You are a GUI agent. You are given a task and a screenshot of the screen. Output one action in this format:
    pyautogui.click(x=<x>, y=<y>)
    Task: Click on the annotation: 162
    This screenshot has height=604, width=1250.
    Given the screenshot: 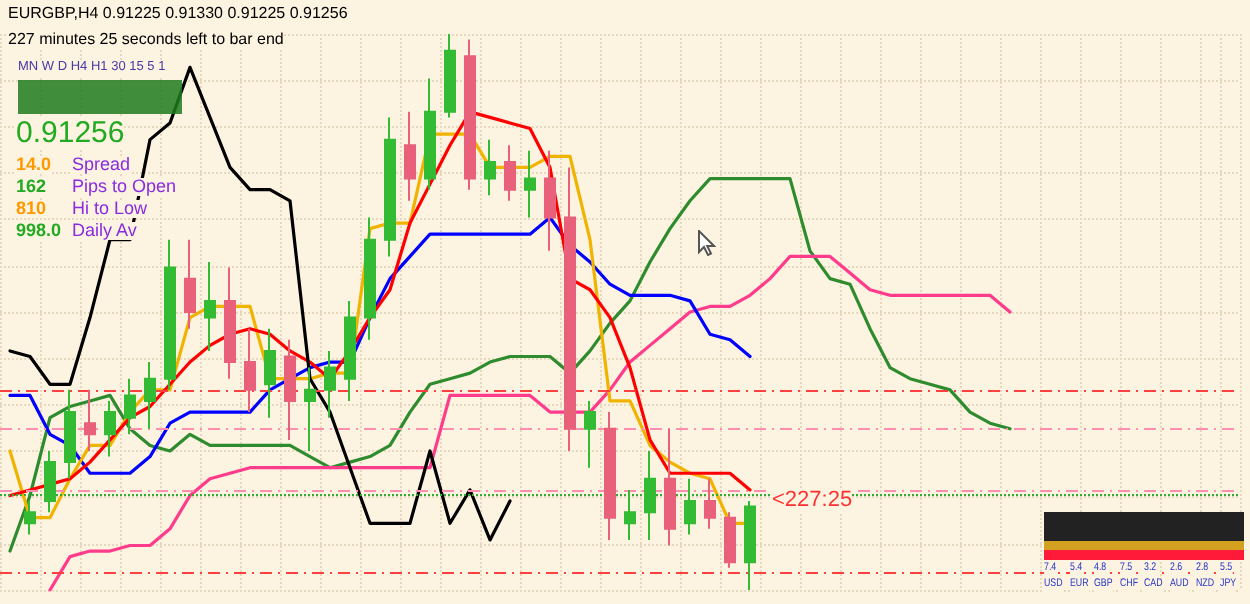 What is the action you would take?
    pyautogui.click(x=31, y=186)
    